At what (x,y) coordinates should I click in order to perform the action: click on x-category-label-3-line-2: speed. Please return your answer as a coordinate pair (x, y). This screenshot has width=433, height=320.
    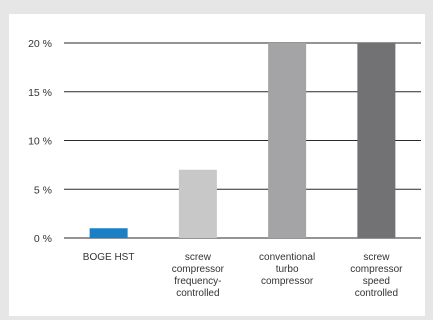
    Looking at the image, I should click on (376, 281).